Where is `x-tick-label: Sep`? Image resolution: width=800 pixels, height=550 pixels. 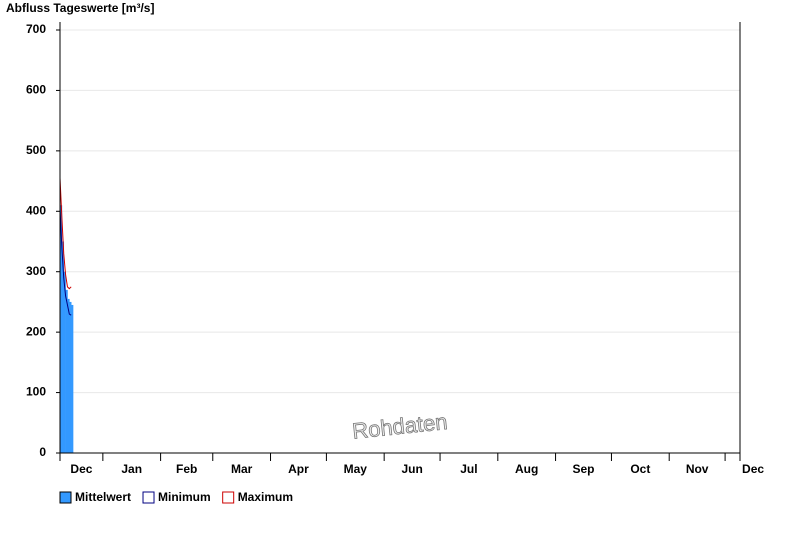
x-tick-label: Sep is located at coordinates (583, 469).